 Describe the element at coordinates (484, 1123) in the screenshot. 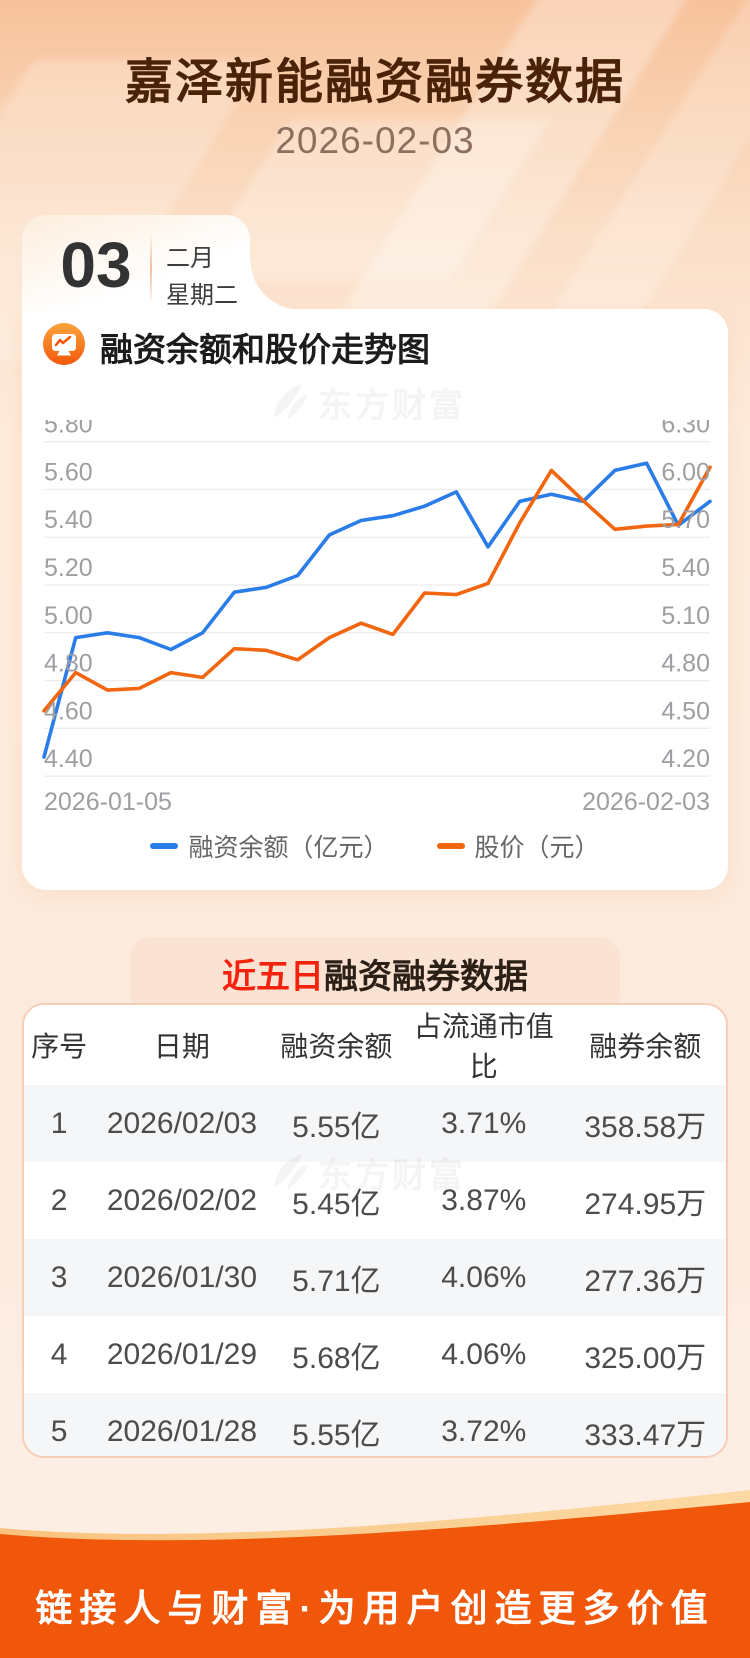

I see `table-cell: 3.71%` at that location.